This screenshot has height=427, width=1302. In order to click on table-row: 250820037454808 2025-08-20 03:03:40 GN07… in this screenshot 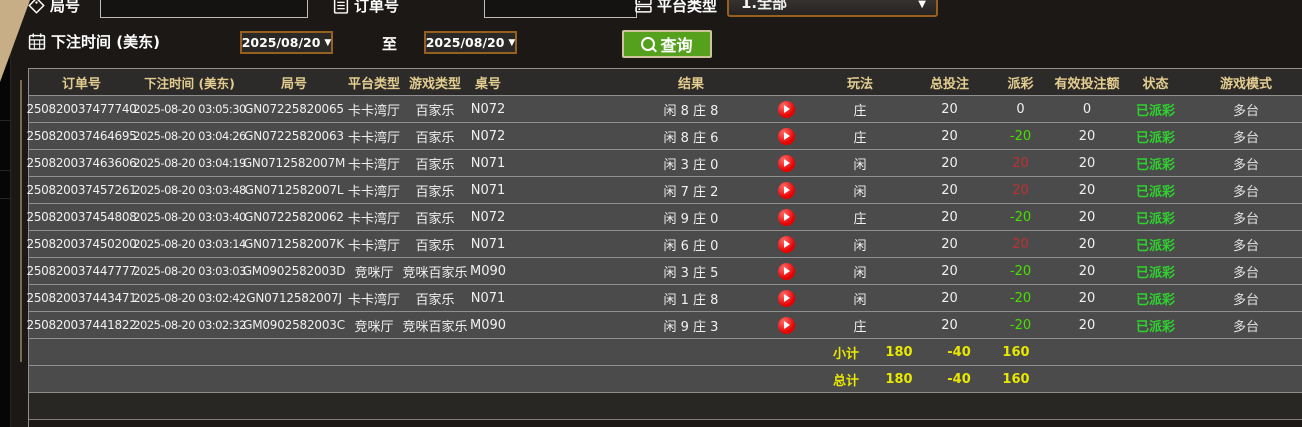, I will do `click(664, 217)`.